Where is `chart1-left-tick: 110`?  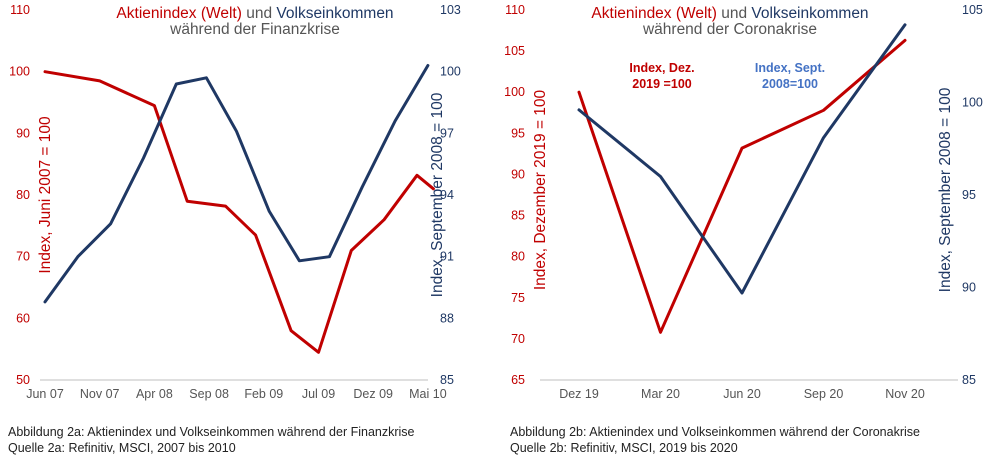 chart1-left-tick: 110 is located at coordinates (20, 10).